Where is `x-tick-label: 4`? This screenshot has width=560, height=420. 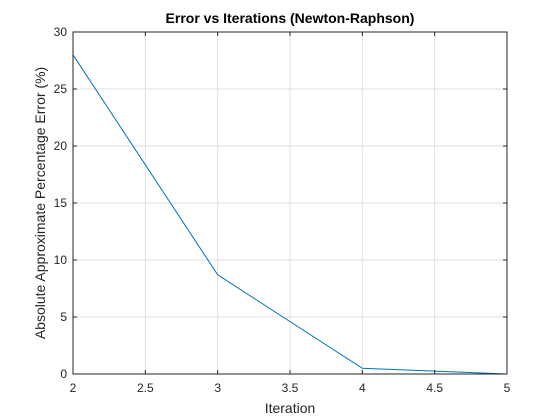 x-tick-label: 4 is located at coordinates (362, 388).